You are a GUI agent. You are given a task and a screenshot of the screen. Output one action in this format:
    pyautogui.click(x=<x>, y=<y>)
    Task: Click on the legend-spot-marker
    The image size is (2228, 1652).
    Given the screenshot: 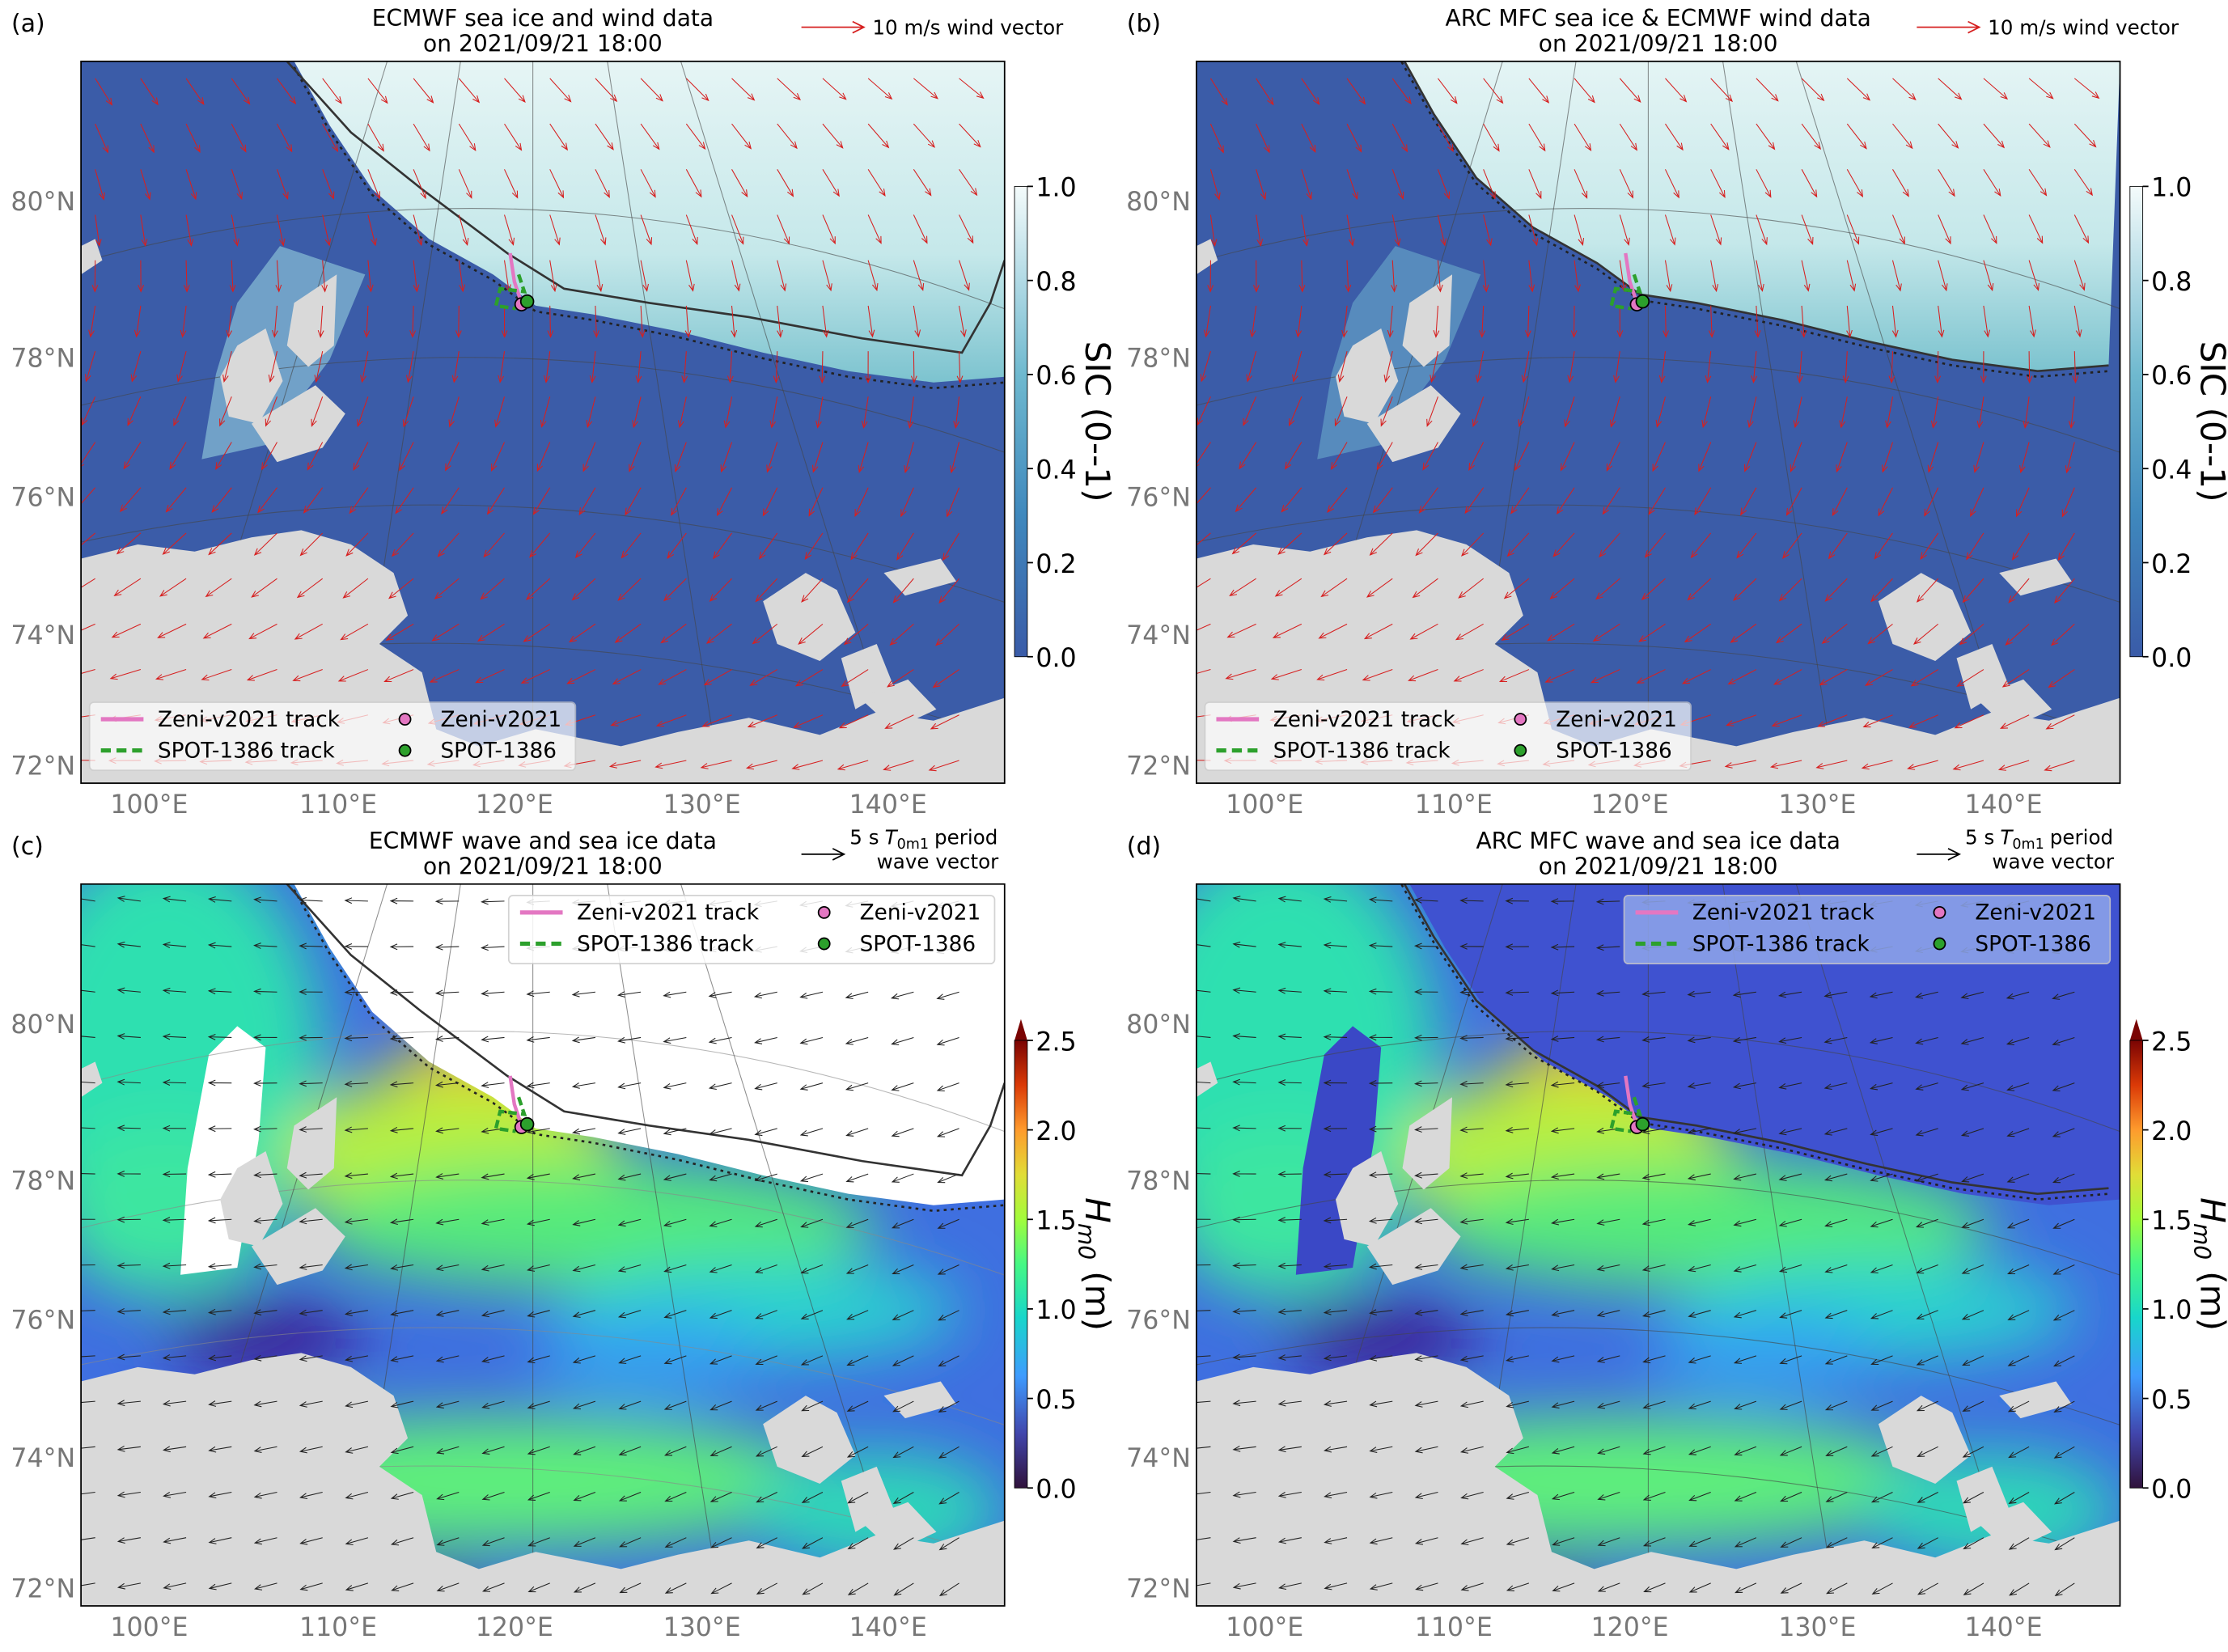 What is the action you would take?
    pyautogui.click(x=1520, y=750)
    